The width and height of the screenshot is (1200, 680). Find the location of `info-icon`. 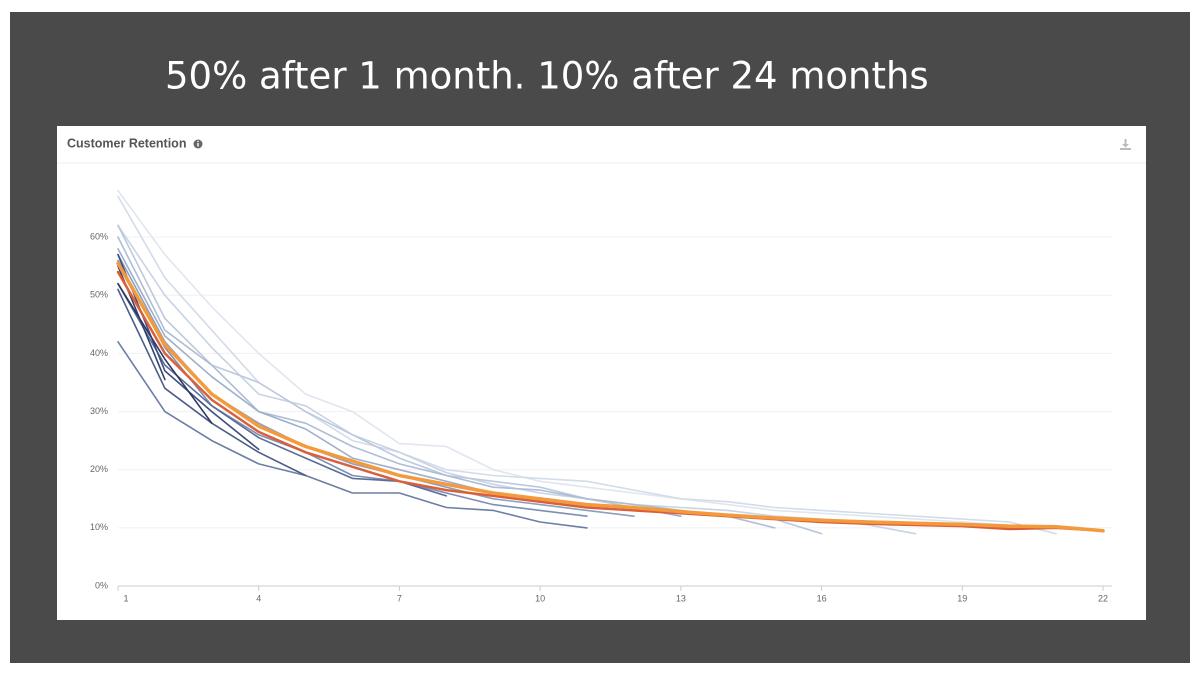

info-icon is located at coordinates (198, 144).